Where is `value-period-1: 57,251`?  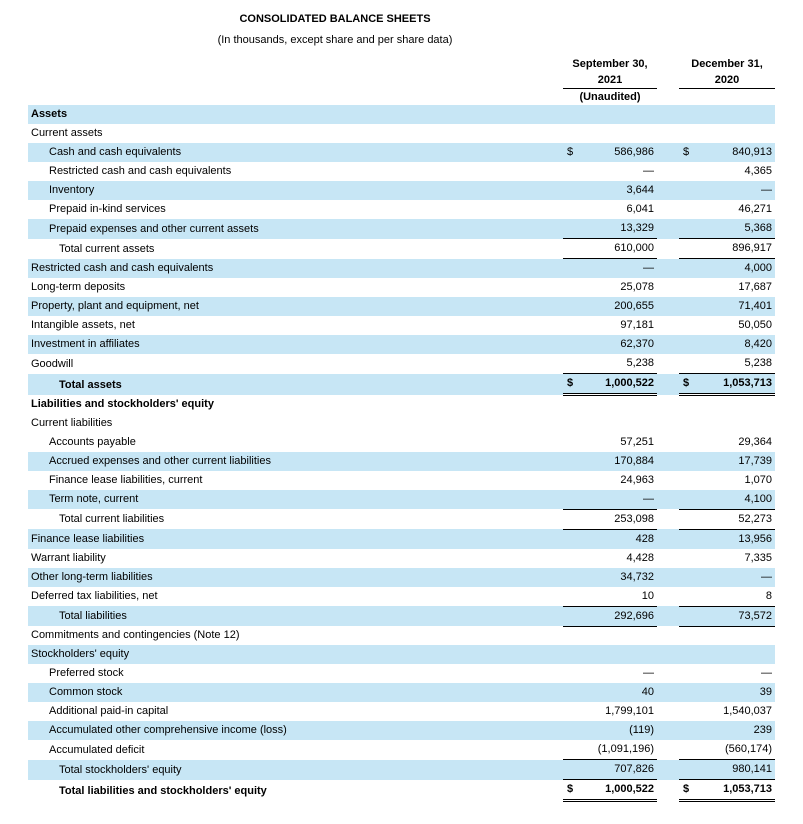 value-period-1: 57,251 is located at coordinates (637, 441).